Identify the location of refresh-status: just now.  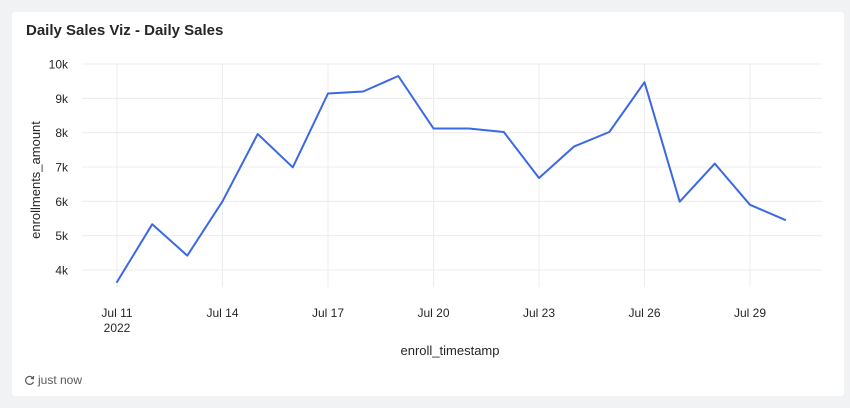
(53, 380).